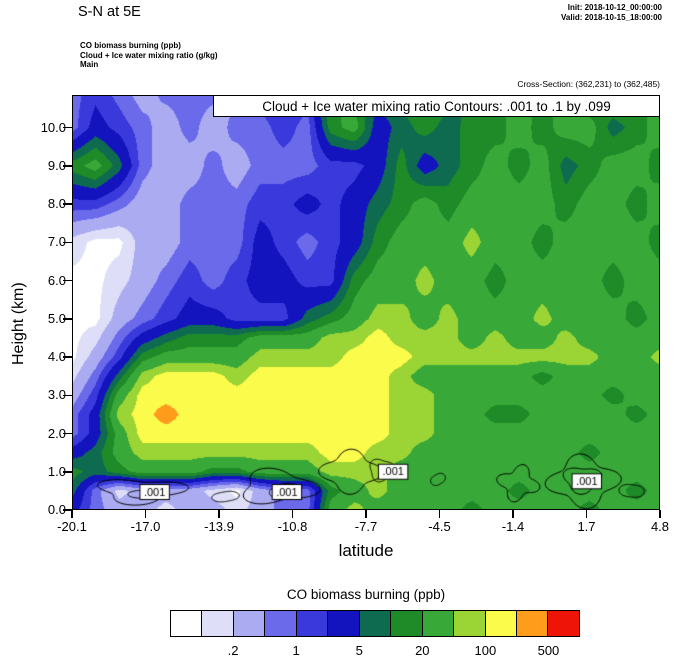 The image size is (674, 668). Describe the element at coordinates (56, 280) in the screenshot. I see `y-tick-label: 6.0` at that location.